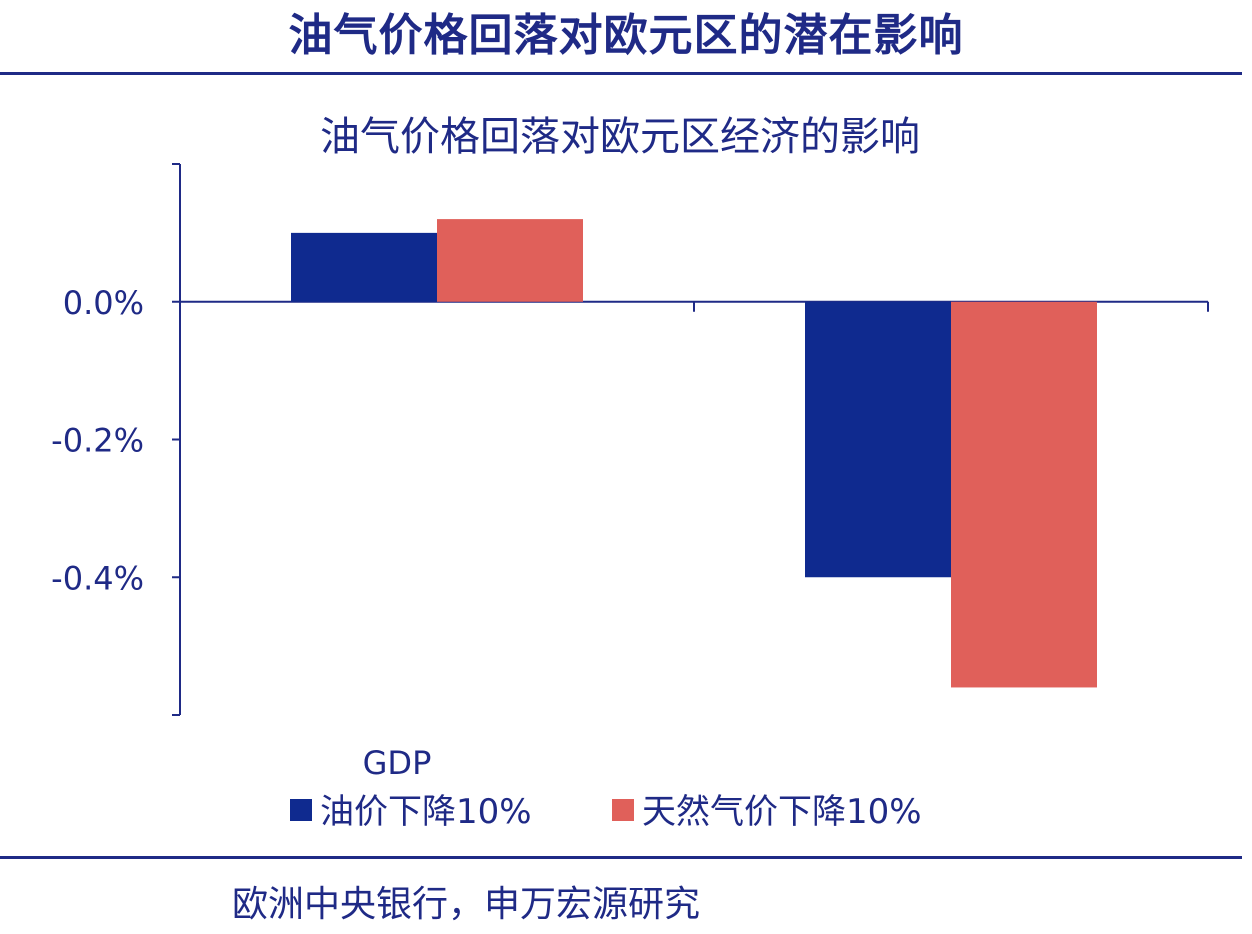 This screenshot has width=1252, height=934. What do you see at coordinates (97, 578) in the screenshot?
I see `y-tick-label: -0.4%` at bounding box center [97, 578].